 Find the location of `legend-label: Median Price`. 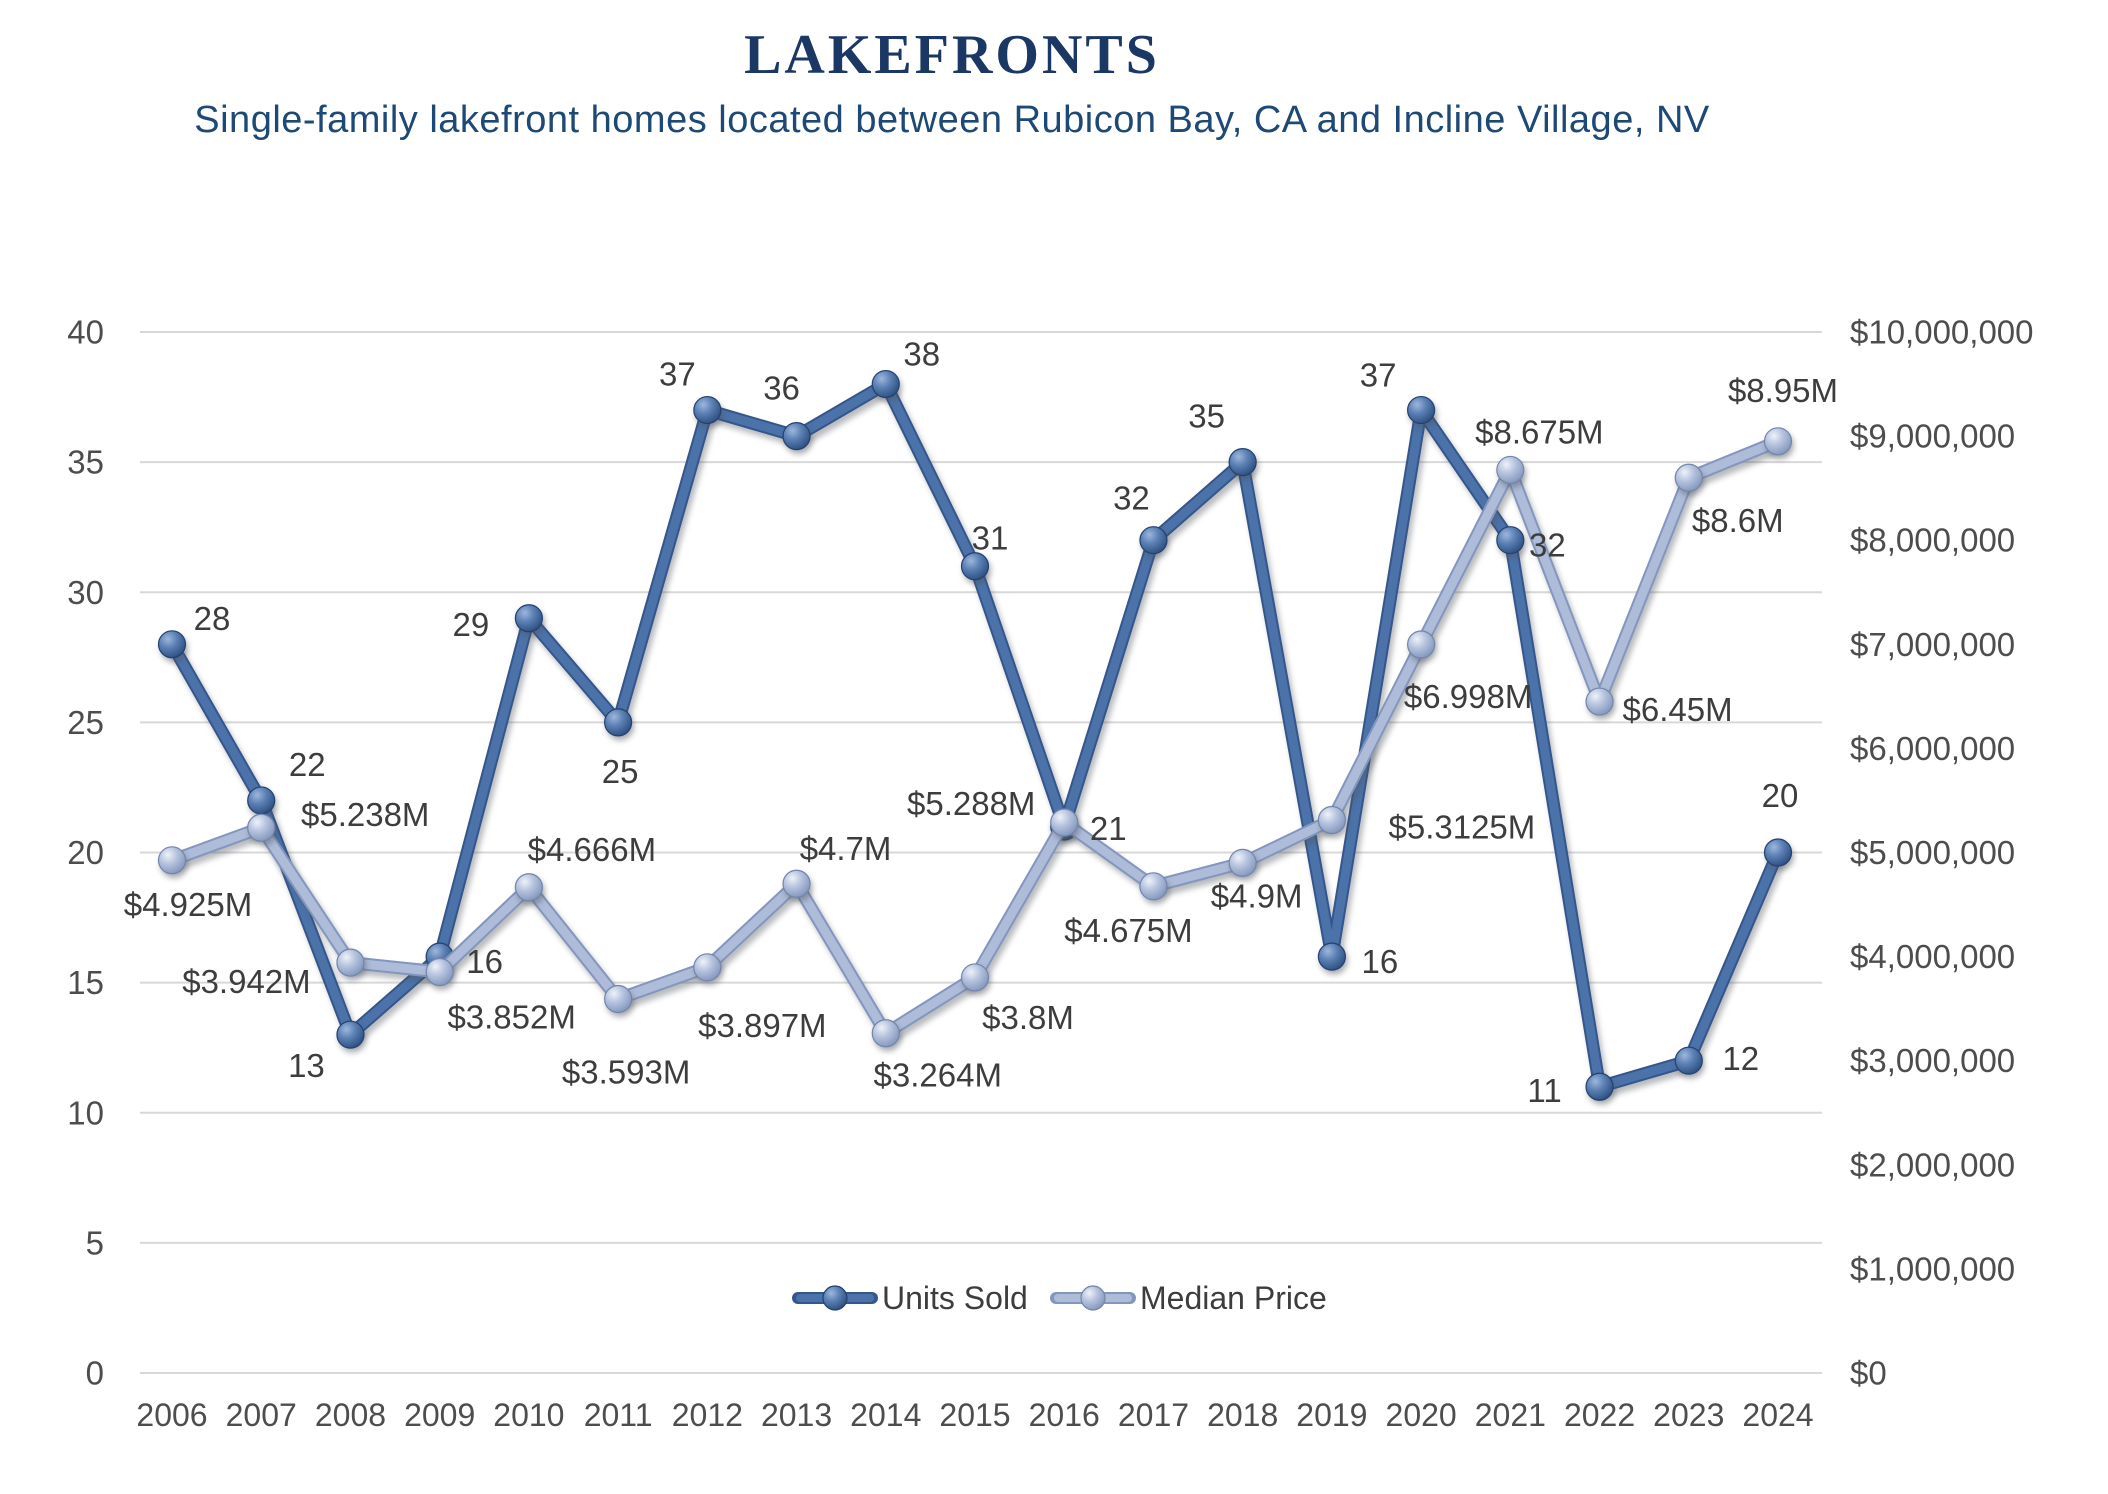

legend-label: Median Price is located at coordinates (1233, 1298).